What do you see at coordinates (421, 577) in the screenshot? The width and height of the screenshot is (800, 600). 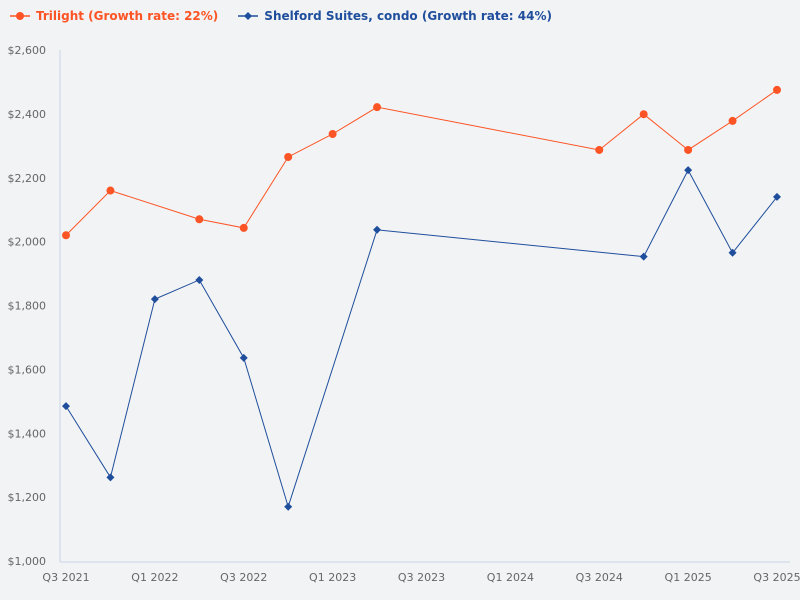 I see `x-tick-label: Q3 2023` at bounding box center [421, 577].